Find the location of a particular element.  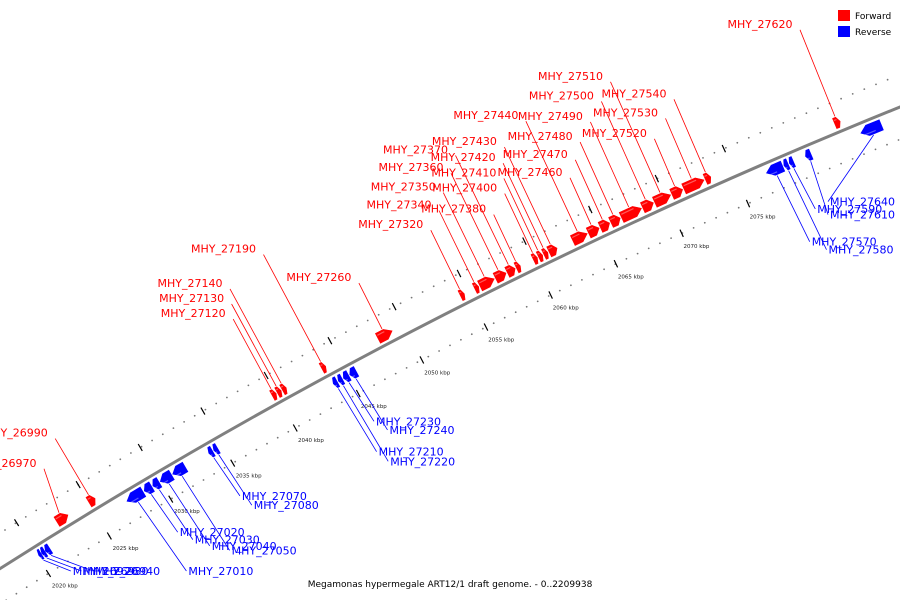

gene-label-MHY_27460: MHY_27460 is located at coordinates (530, 172).